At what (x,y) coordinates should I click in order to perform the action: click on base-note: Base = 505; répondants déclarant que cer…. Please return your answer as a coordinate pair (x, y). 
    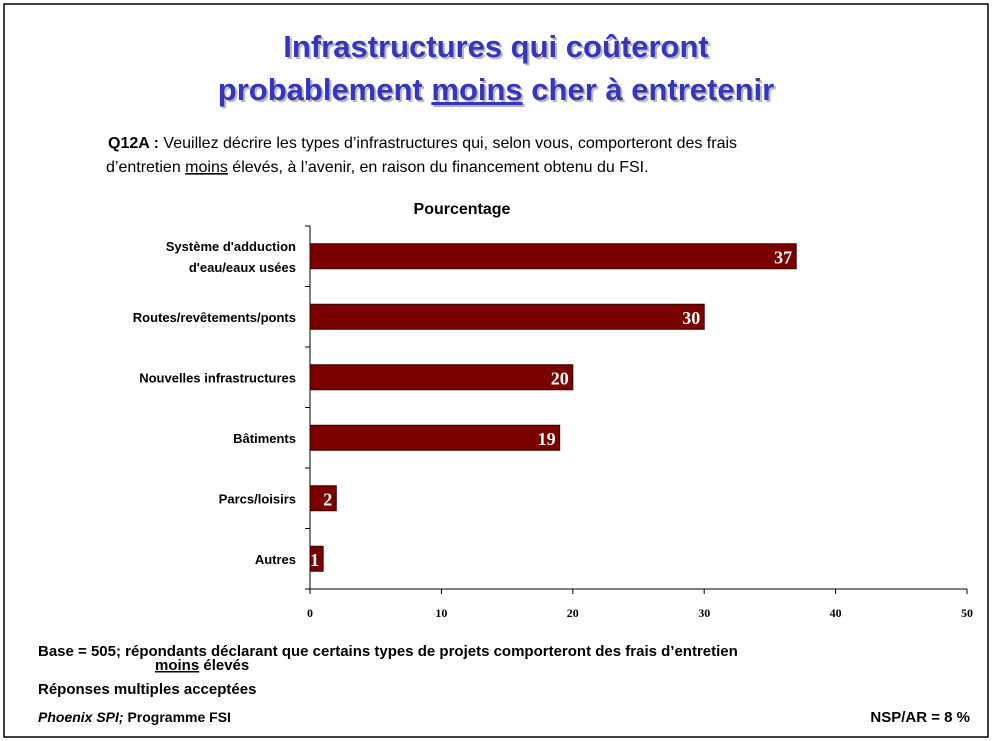
    Looking at the image, I should click on (388, 651).